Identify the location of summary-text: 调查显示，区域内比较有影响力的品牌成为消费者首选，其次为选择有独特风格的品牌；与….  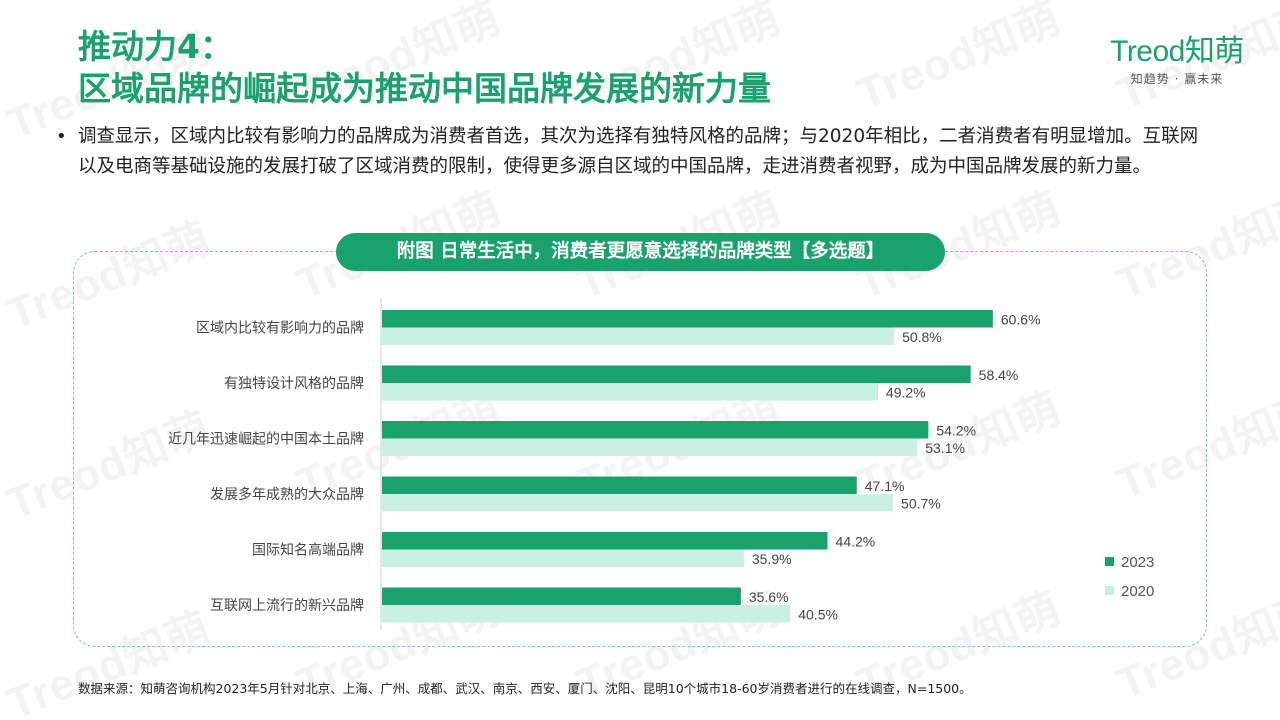
(638, 151).